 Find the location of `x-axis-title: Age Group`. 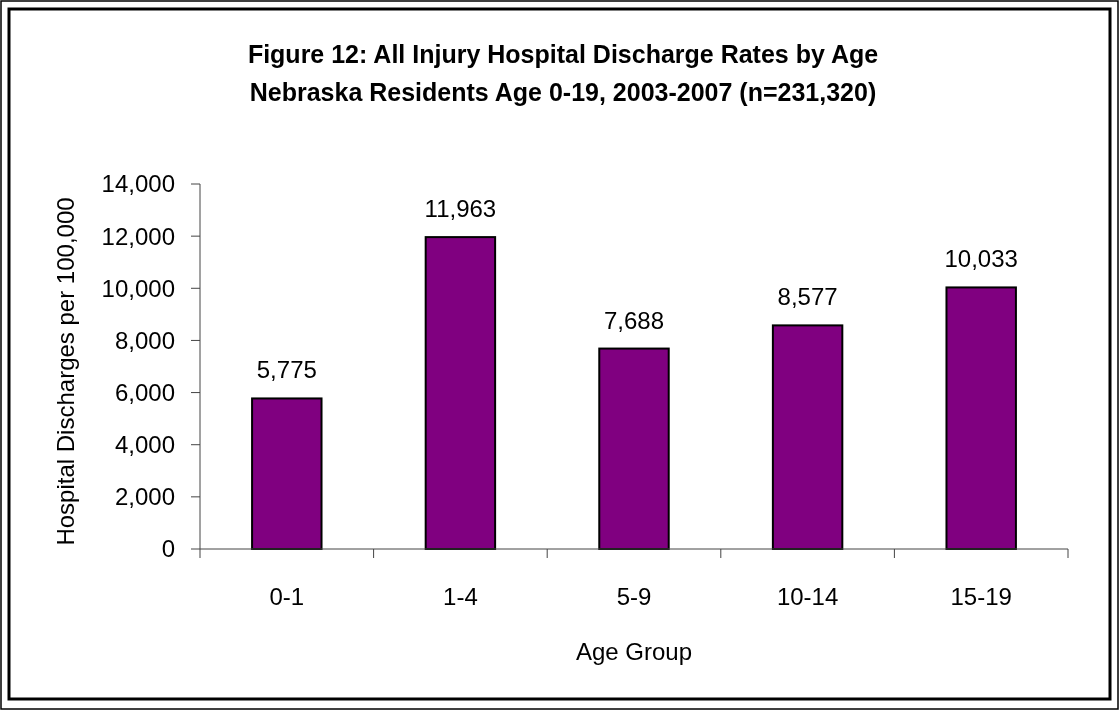

x-axis-title: Age Group is located at coordinates (634, 651).